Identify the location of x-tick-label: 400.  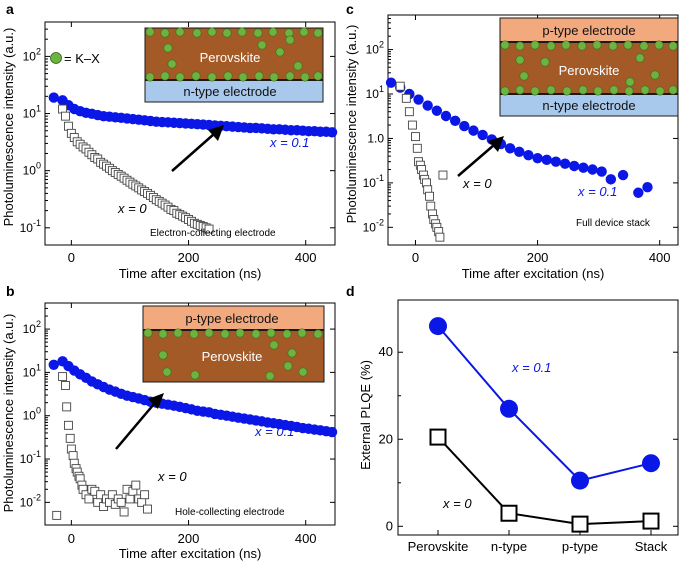
(660, 257).